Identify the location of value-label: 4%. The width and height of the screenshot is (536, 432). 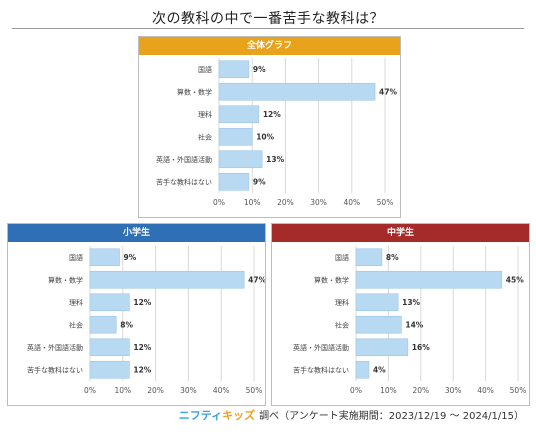
(379, 369).